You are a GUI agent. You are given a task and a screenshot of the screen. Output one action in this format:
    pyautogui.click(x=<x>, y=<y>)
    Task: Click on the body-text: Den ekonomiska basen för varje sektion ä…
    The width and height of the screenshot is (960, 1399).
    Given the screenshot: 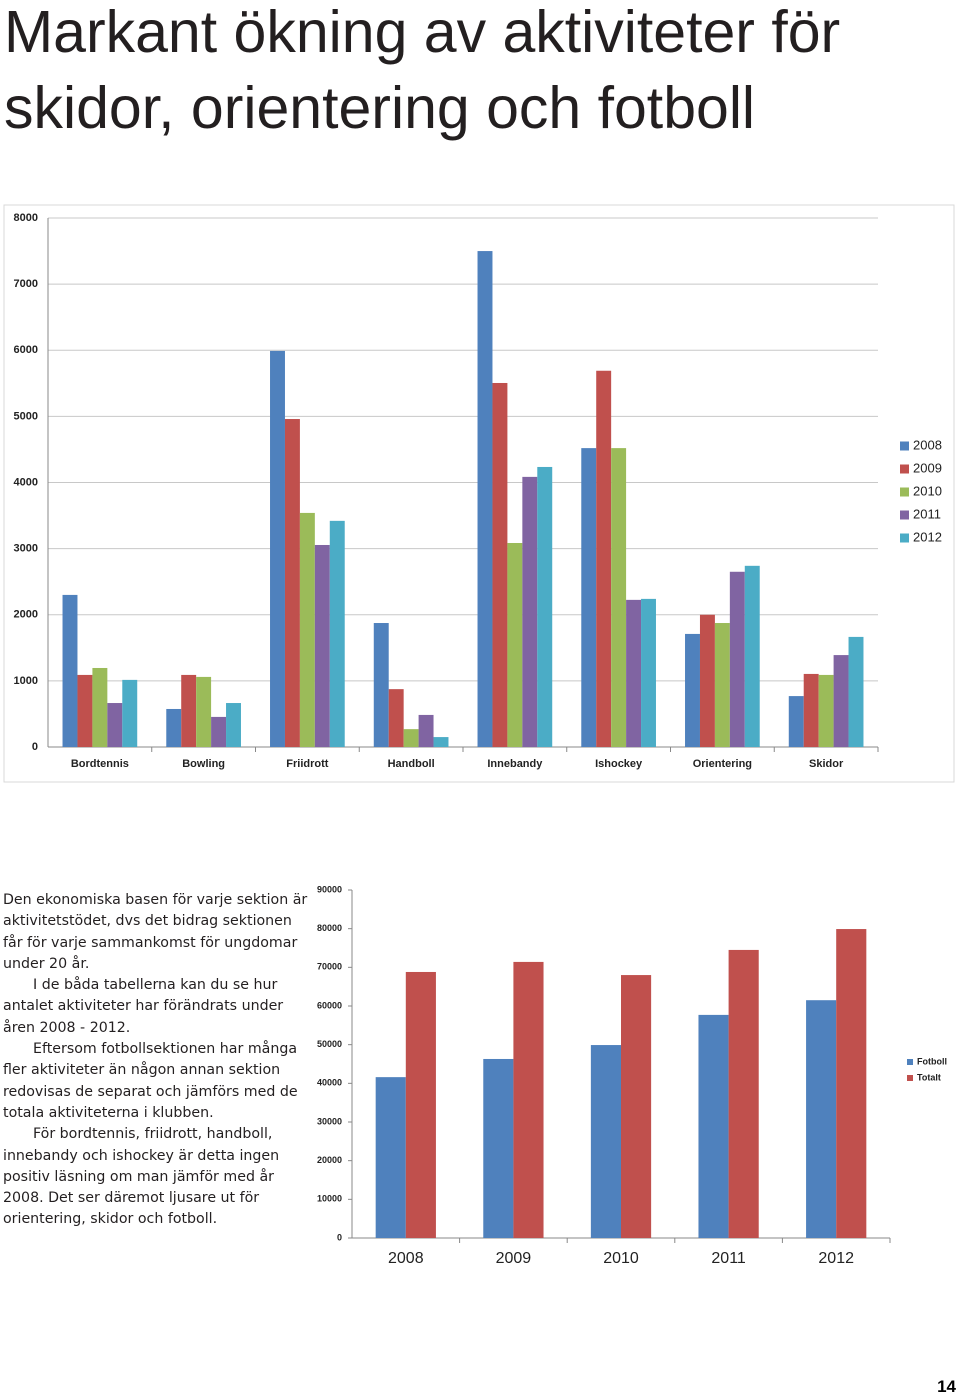 What is the action you would take?
    pyautogui.click(x=155, y=1060)
    